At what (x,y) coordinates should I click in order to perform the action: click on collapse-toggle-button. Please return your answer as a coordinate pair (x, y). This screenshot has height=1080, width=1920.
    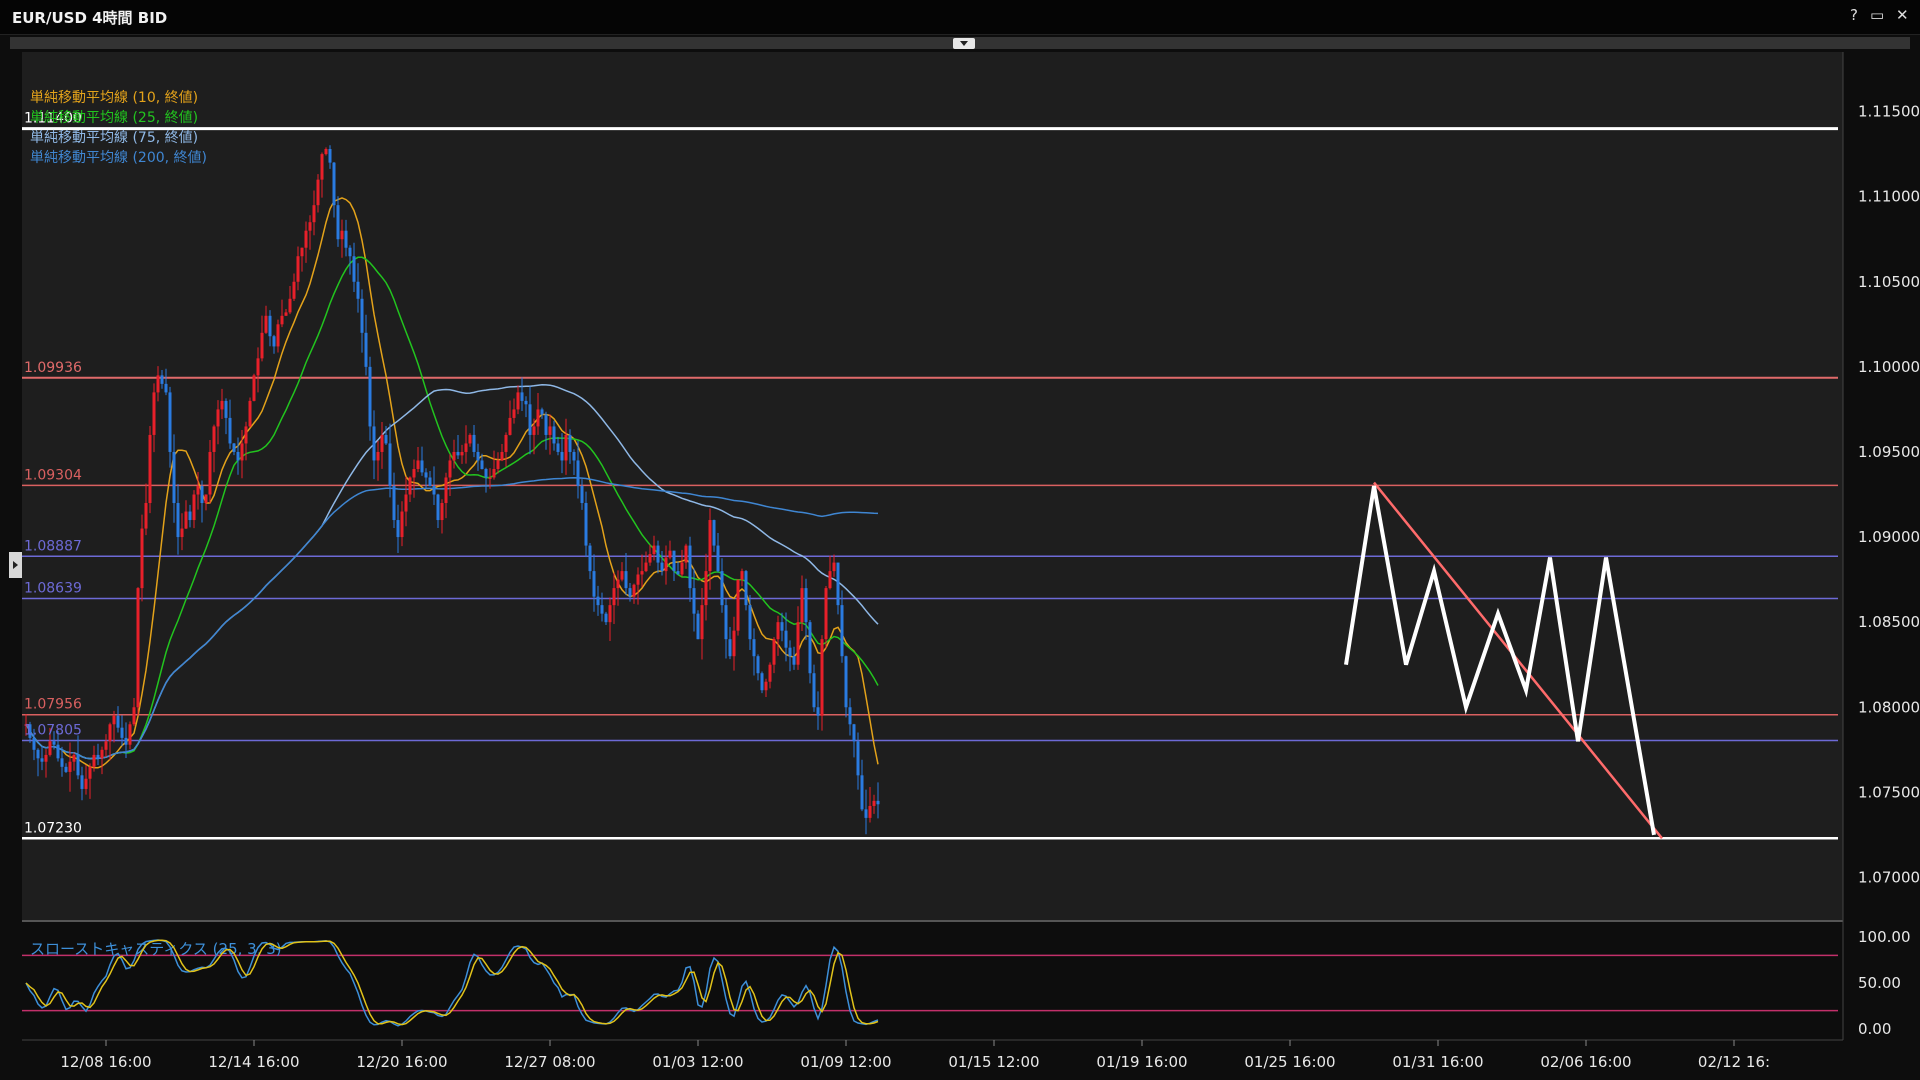
    Looking at the image, I should click on (964, 43).